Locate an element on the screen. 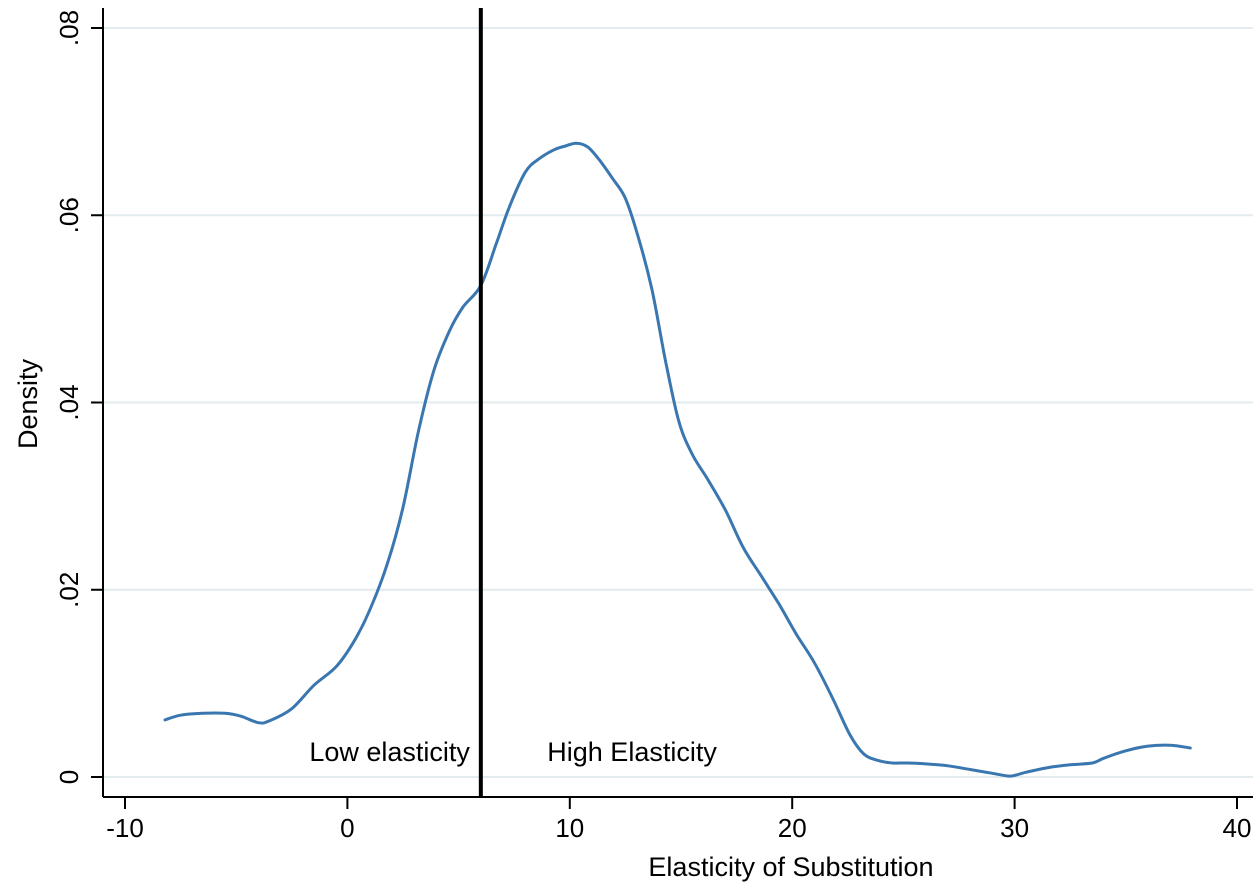 The image size is (1257, 886). y-tick-label-1: .02 is located at coordinates (69, 590).